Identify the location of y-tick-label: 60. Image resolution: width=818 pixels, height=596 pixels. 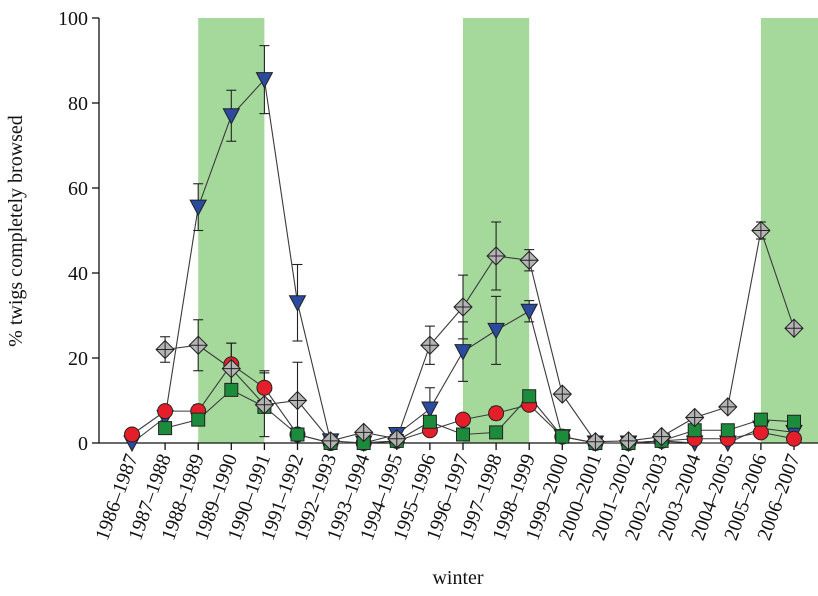
(78, 189).